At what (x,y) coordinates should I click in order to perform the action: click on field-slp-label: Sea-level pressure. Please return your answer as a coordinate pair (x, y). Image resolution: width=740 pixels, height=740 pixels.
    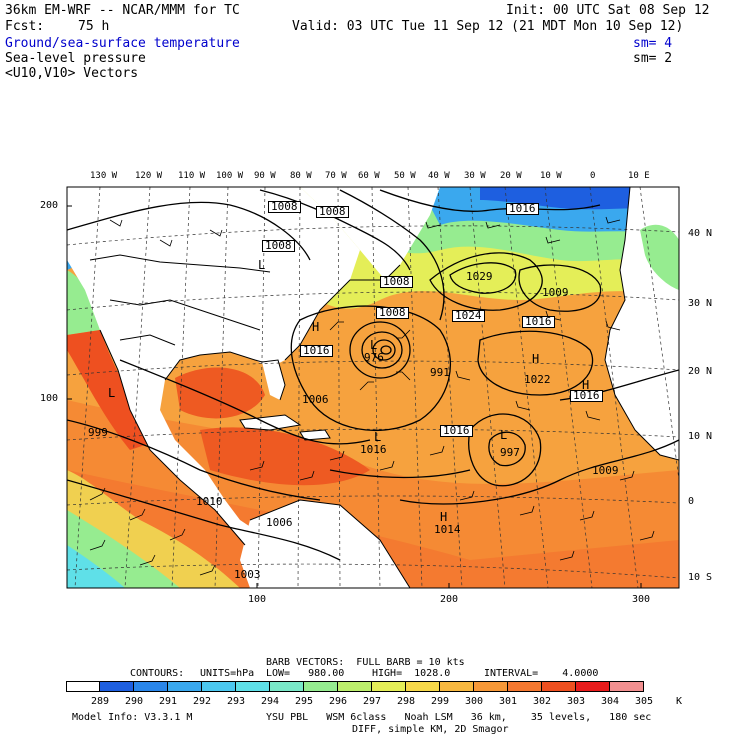
    Looking at the image, I should click on (75, 58).